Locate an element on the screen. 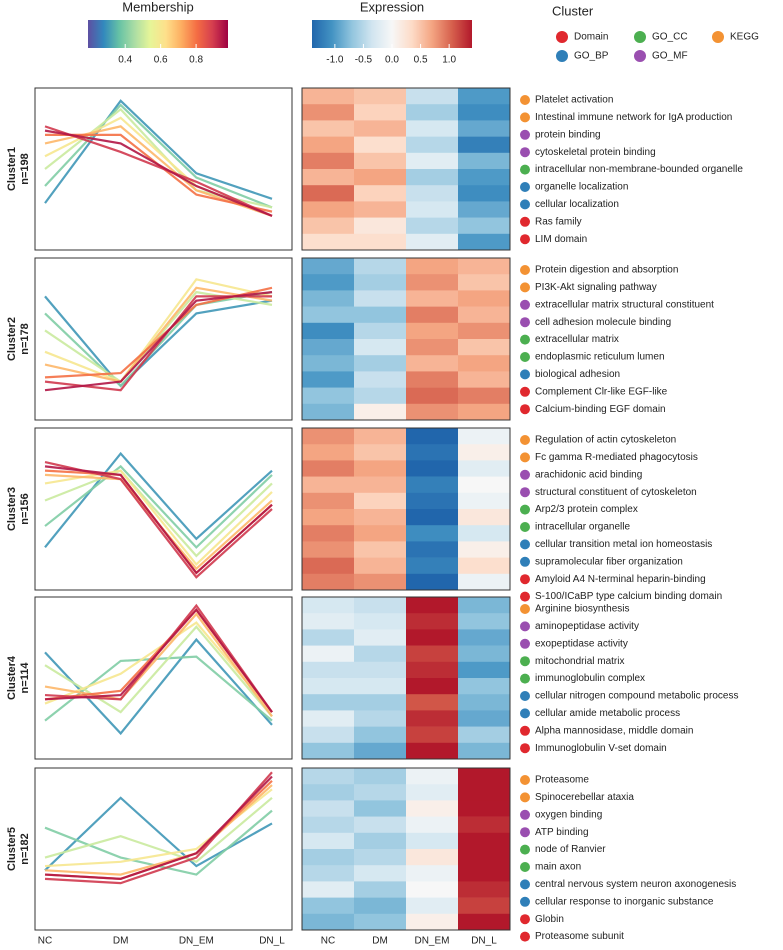  term-label: ATP binding is located at coordinates (562, 832).